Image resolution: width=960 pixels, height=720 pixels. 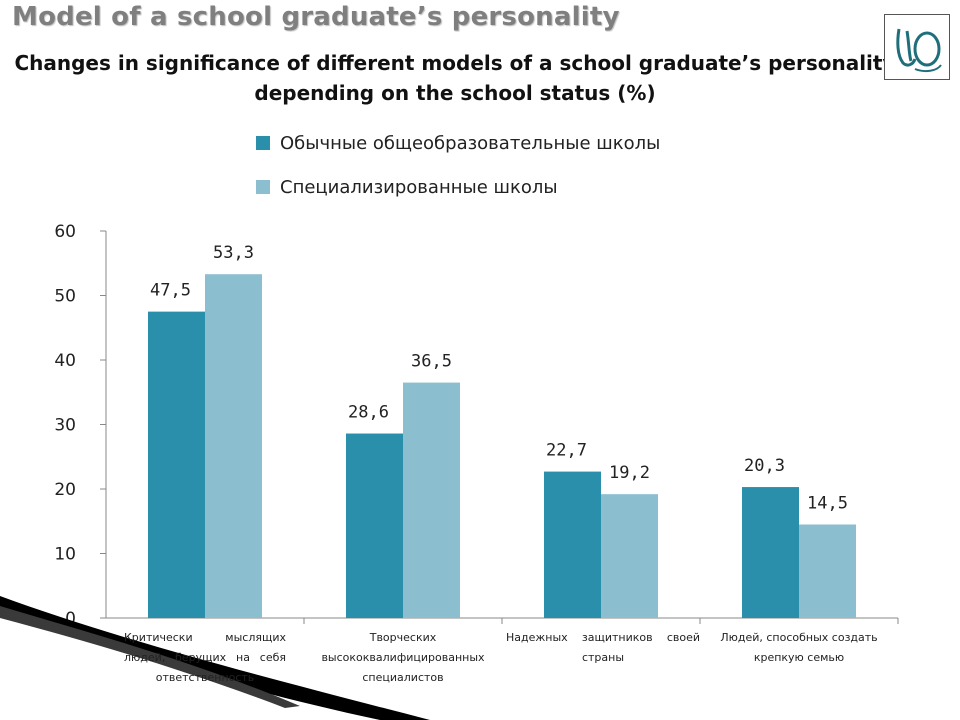 What do you see at coordinates (470, 143) in the screenshot?
I see `legend-label-series1: Обычные общеобразовательные школы` at bounding box center [470, 143].